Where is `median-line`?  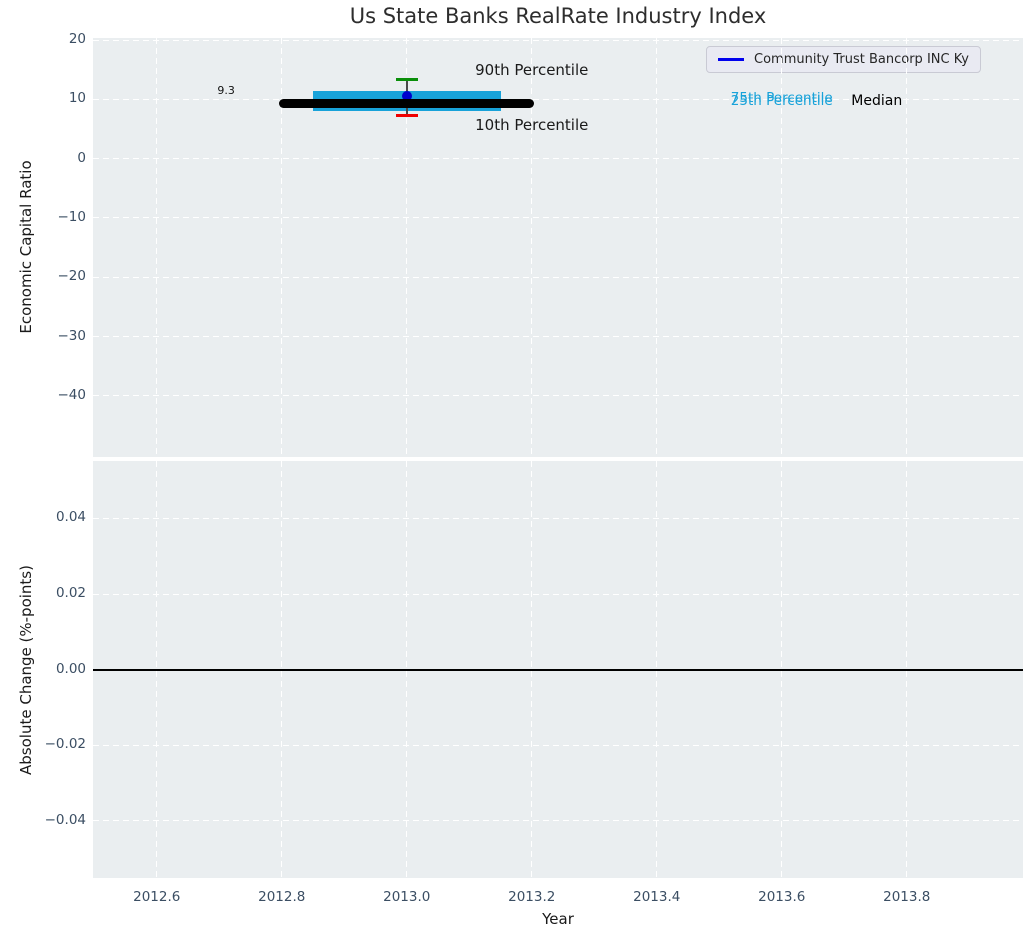
median-line is located at coordinates (407, 104).